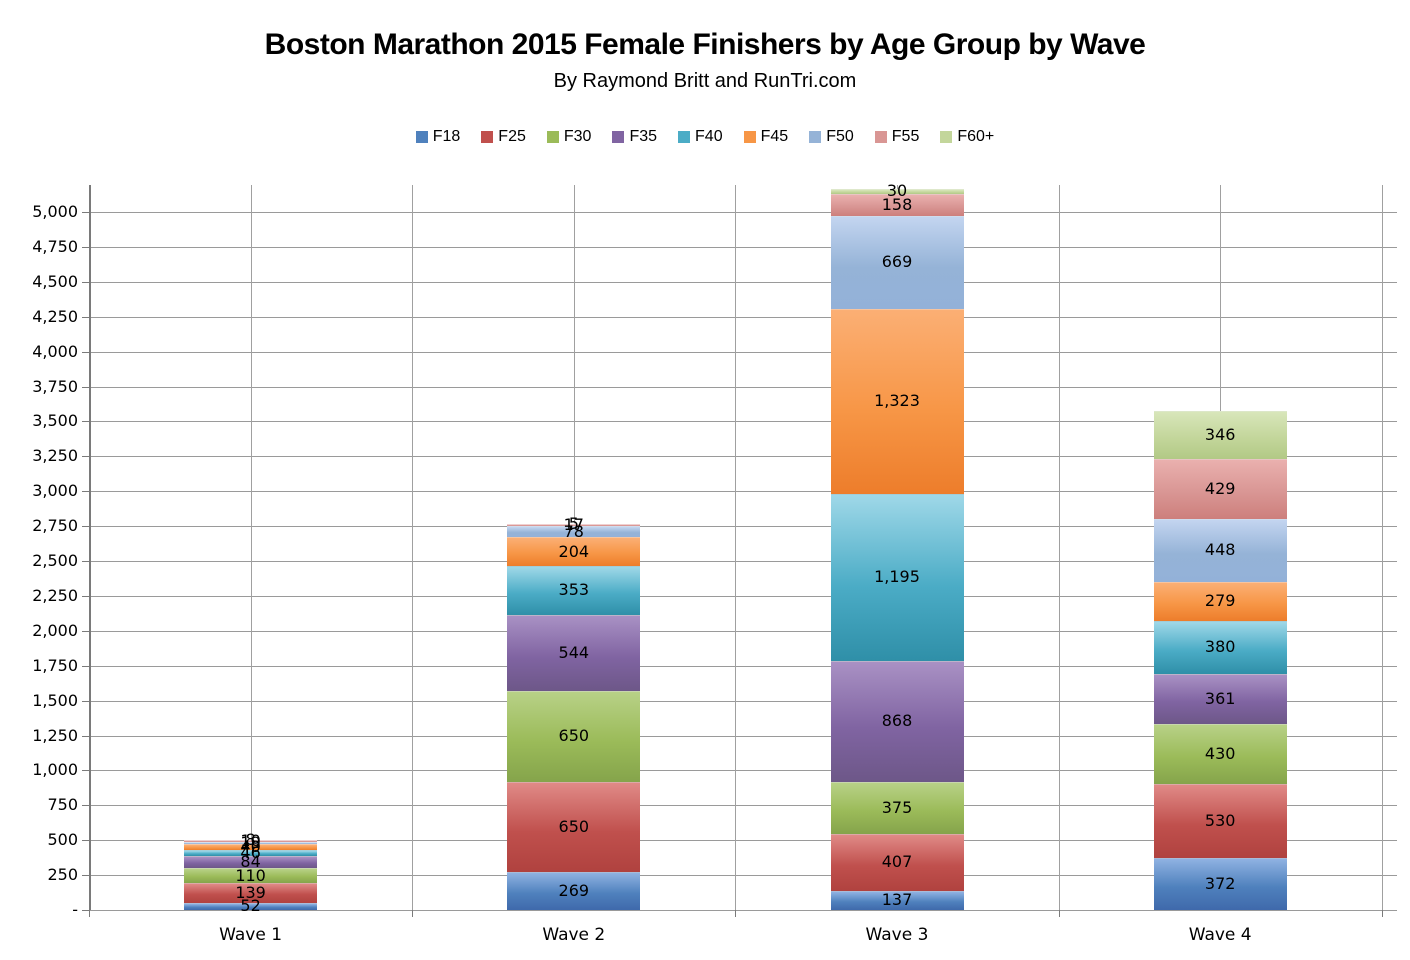  I want to click on x-axis-label: Wave 1, so click(251, 935).